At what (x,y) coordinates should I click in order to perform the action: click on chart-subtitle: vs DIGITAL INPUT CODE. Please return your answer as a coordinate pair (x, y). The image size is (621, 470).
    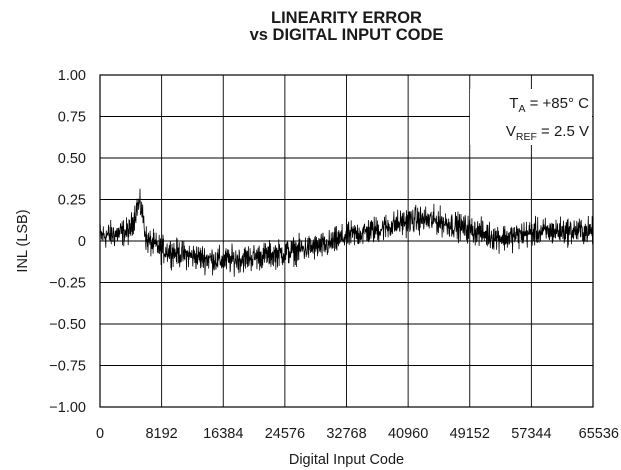
    Looking at the image, I should click on (346, 35).